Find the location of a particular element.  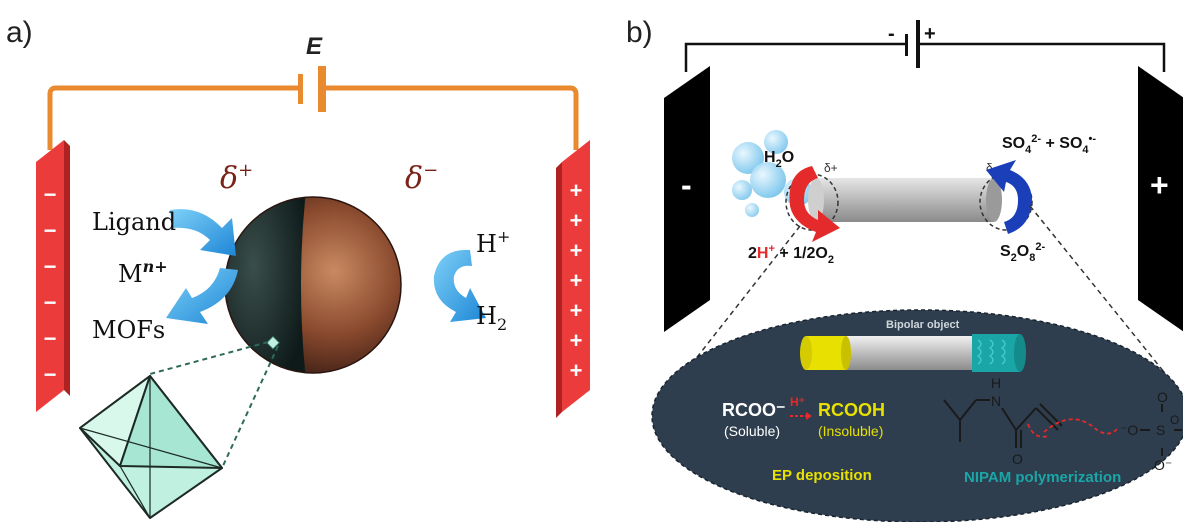

hydrogen-arrow is located at coordinates (459, 285).